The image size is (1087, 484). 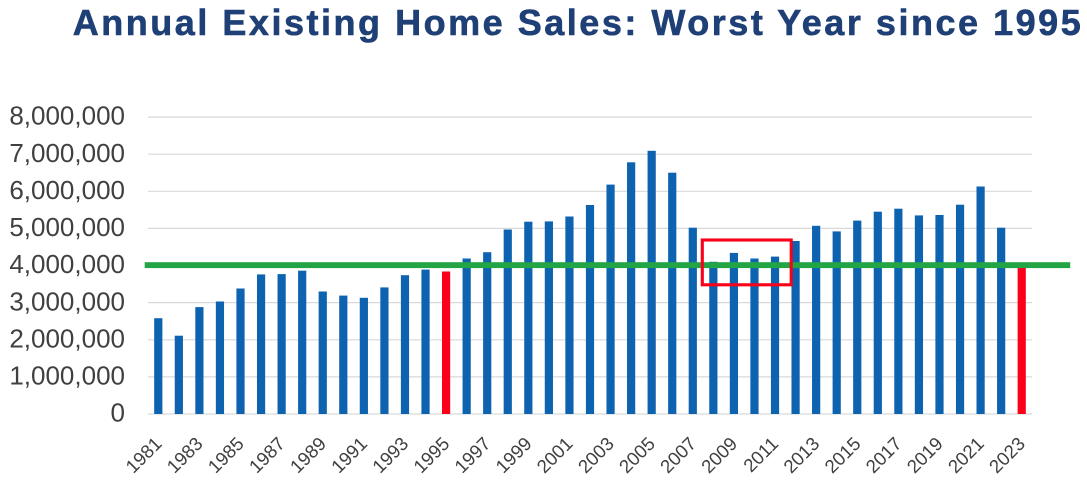 What do you see at coordinates (513, 455) in the screenshot?
I see `svg-text: 1999` at bounding box center [513, 455].